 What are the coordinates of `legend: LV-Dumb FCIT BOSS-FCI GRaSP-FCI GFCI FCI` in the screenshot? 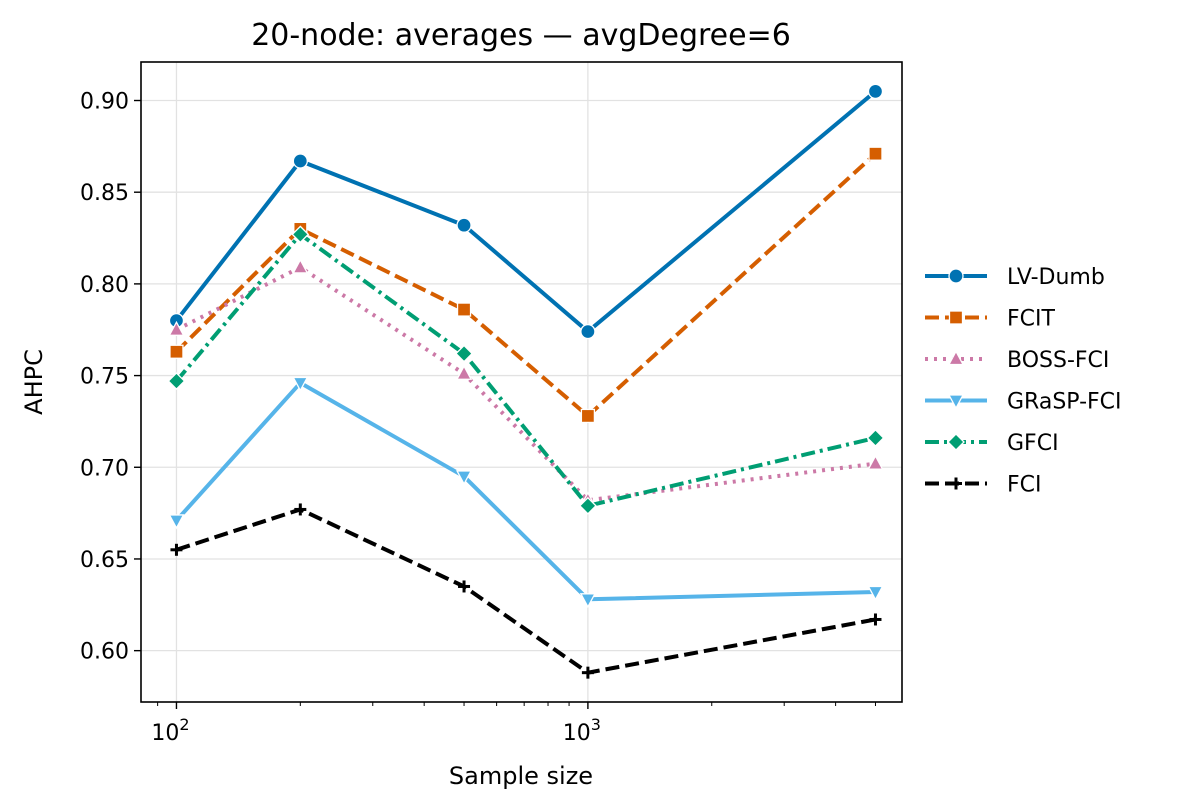 It's located at (1023, 381).